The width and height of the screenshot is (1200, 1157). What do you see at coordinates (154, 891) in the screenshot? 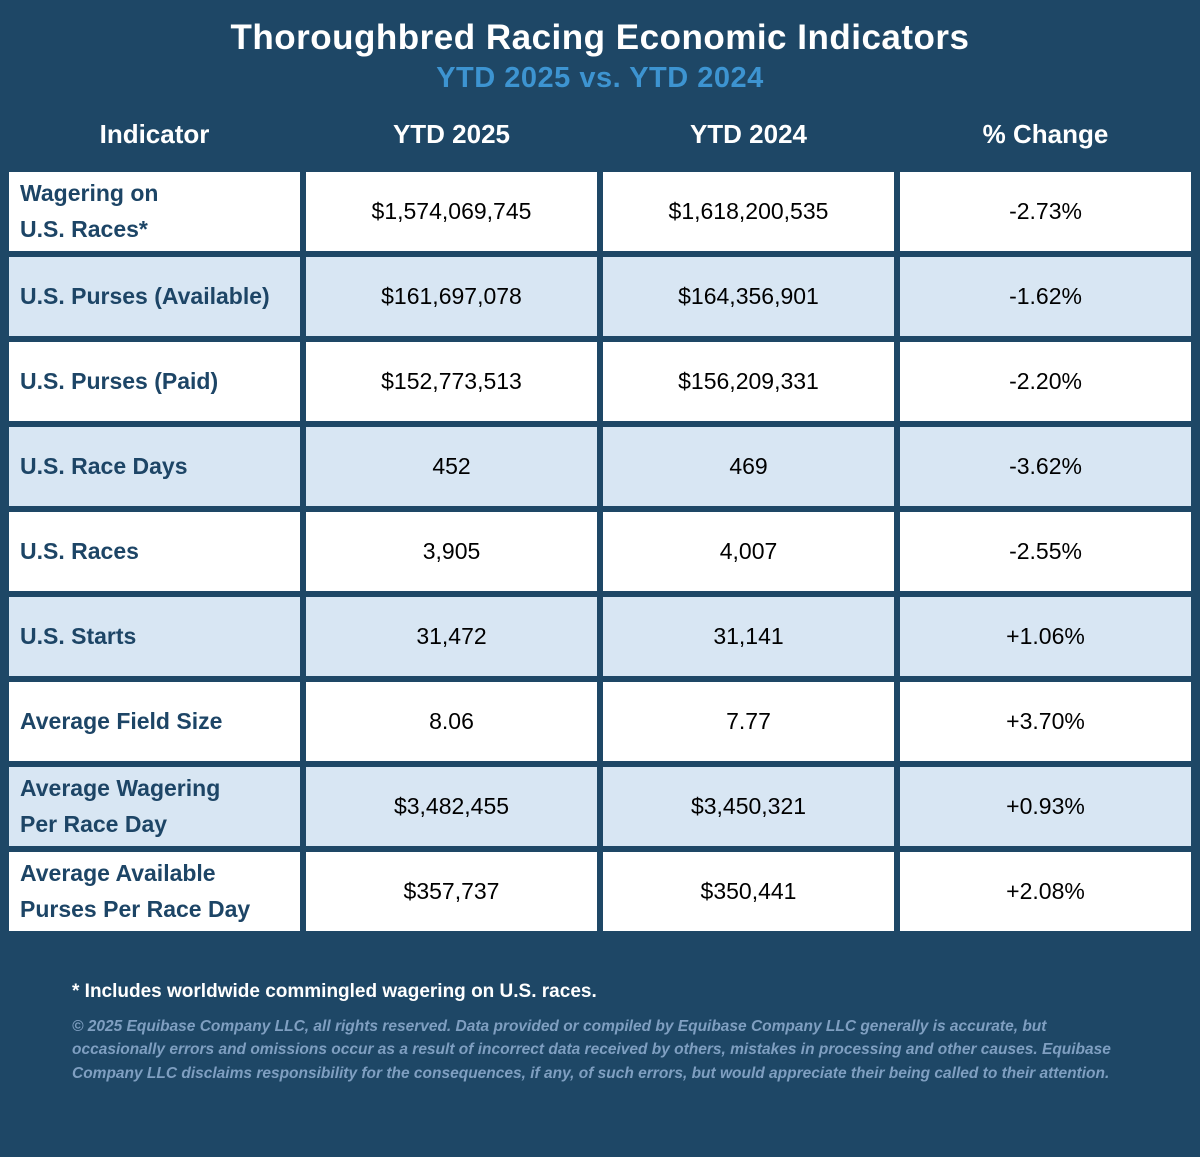
I see `indicator-cell: Average Available Purses Per Race Day` at bounding box center [154, 891].